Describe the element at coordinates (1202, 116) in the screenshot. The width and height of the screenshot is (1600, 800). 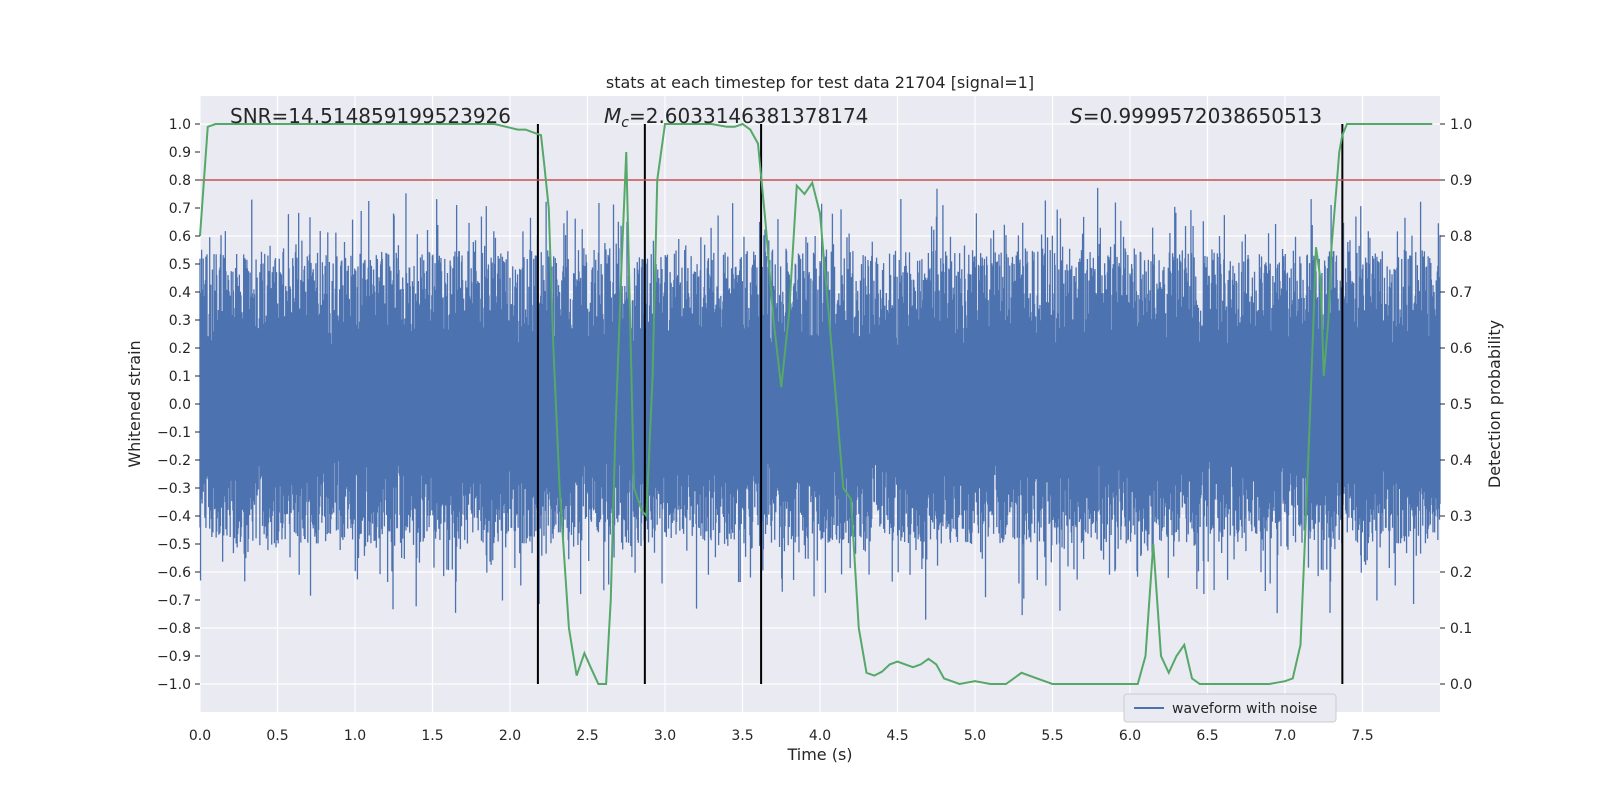
I see `s-value: =0.9999572038650513` at that location.